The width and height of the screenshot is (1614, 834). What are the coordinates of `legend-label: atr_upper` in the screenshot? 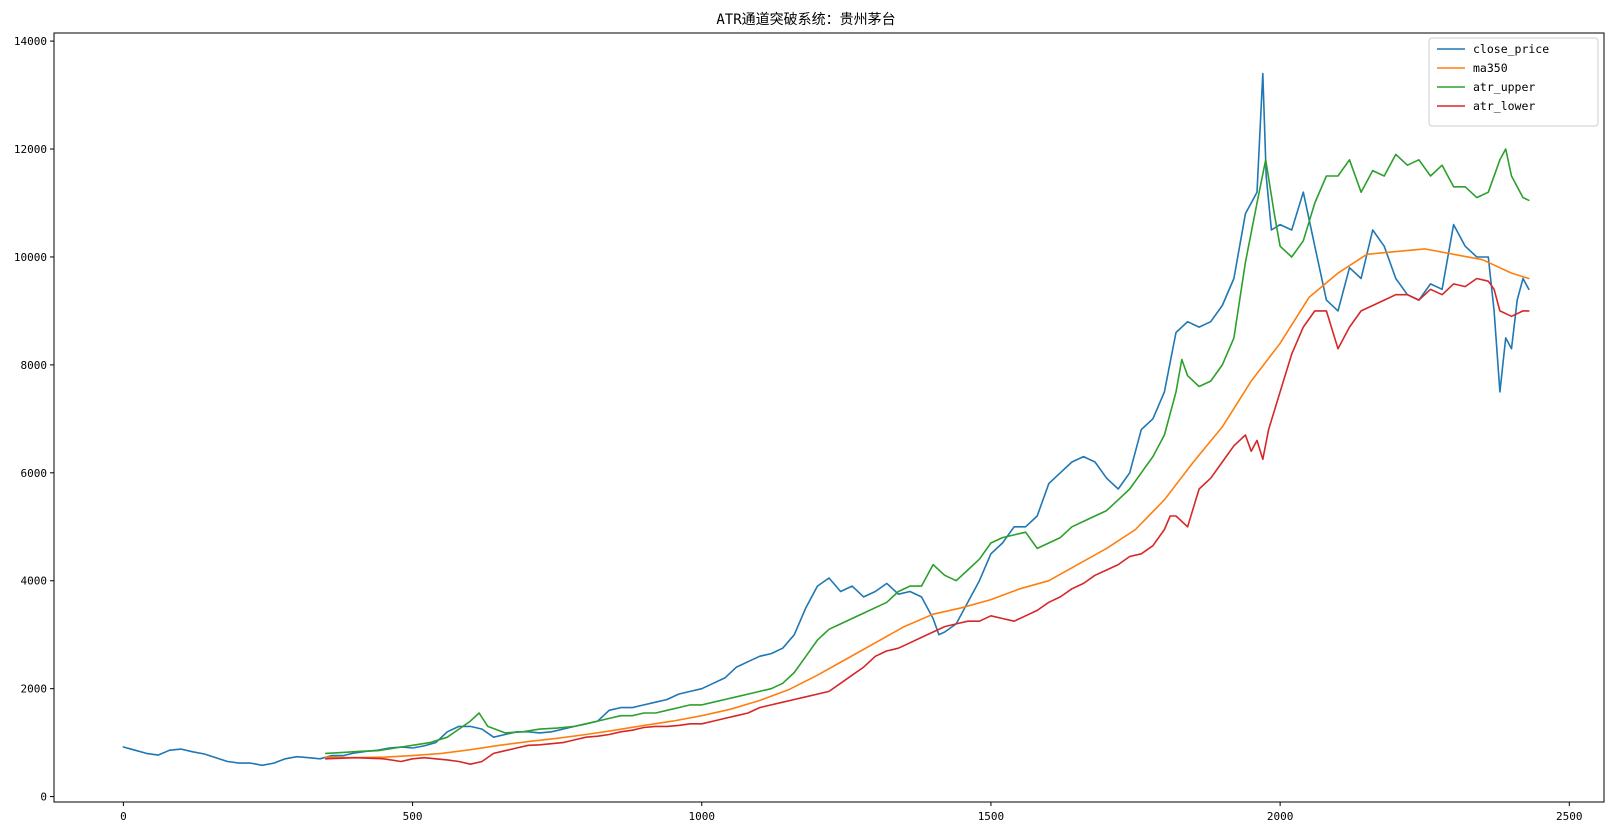 It's located at (1504, 87).